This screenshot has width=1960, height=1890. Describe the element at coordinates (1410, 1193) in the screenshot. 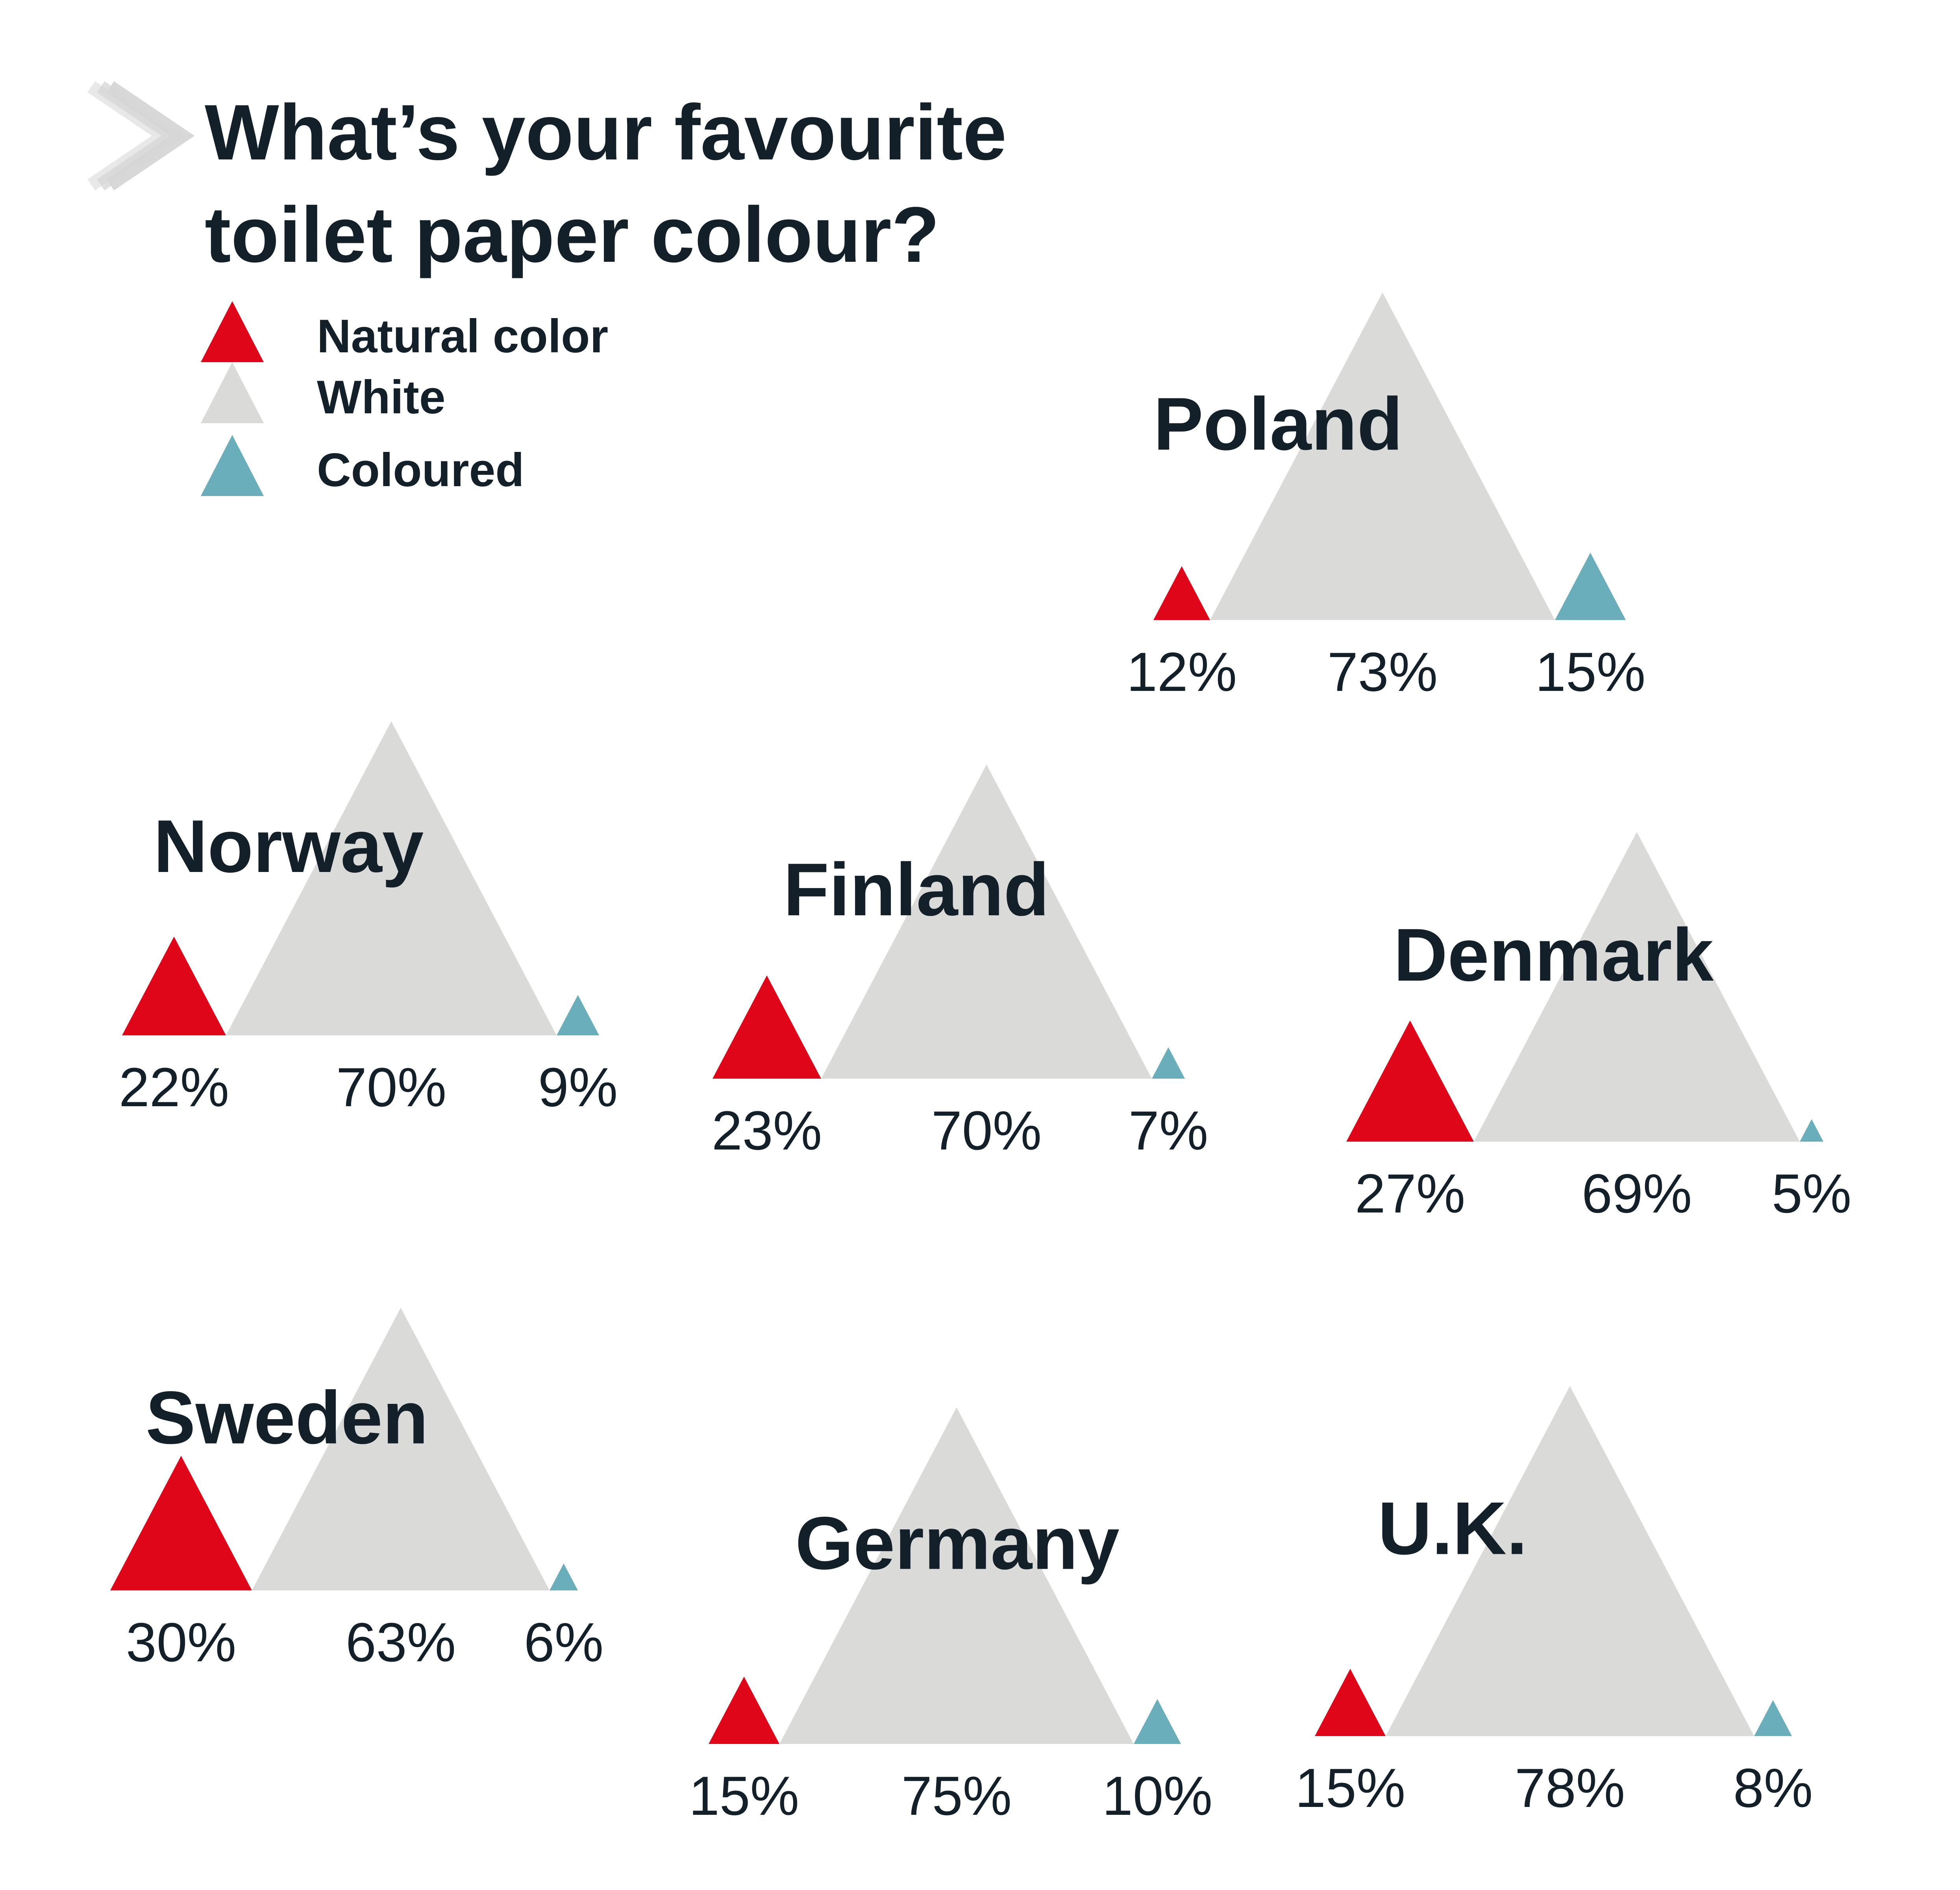

I see `natural-color-value: 27%` at that location.